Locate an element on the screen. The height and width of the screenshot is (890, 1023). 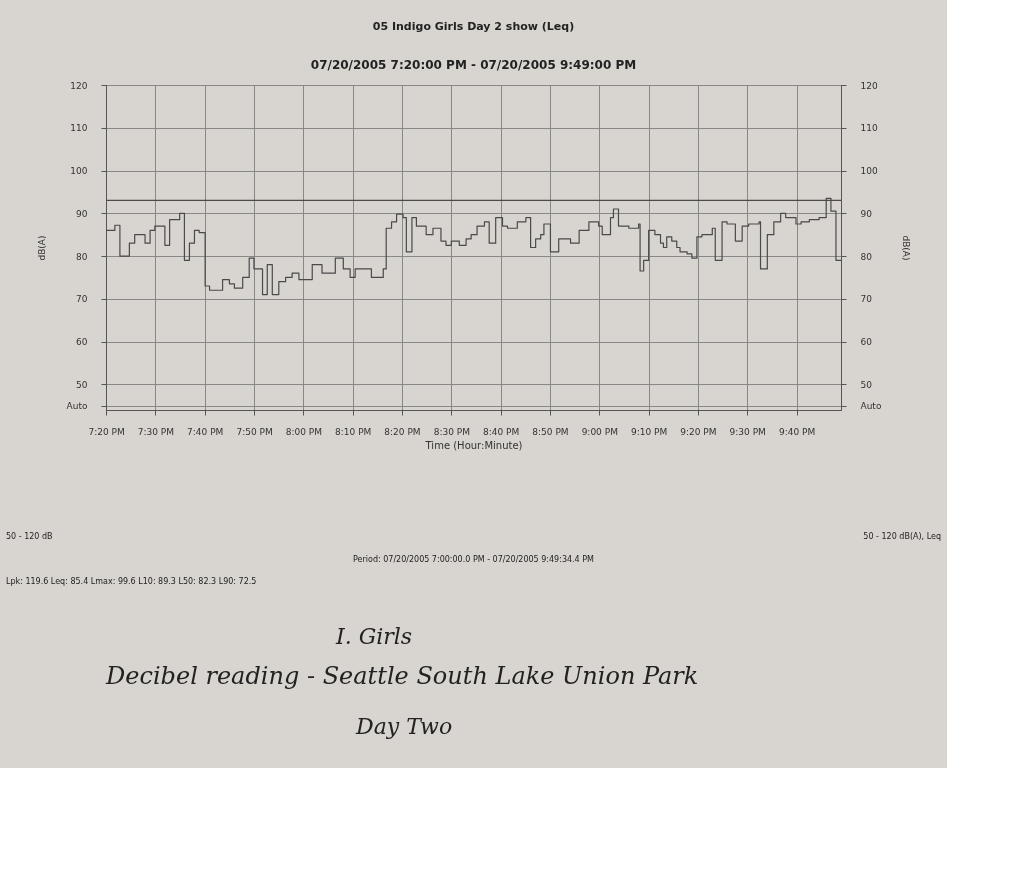
y-tick-label: 100 is located at coordinates (79, 171).